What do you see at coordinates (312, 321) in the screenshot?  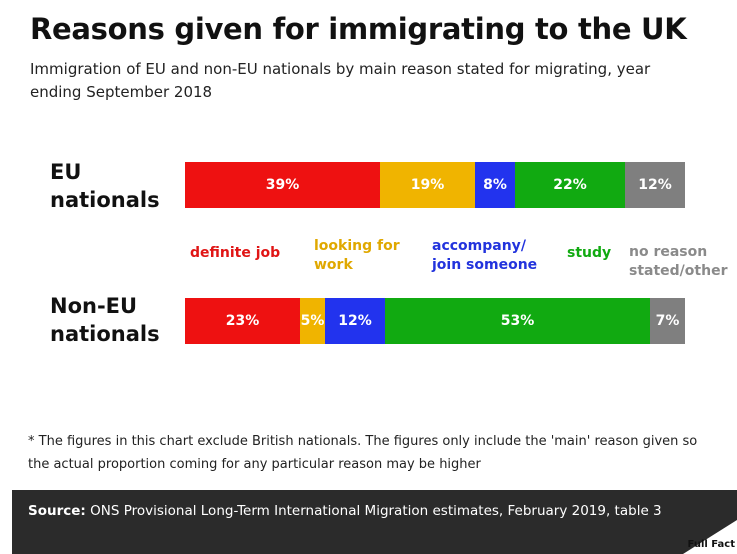 I see `bar-segment: 5%` at bounding box center [312, 321].